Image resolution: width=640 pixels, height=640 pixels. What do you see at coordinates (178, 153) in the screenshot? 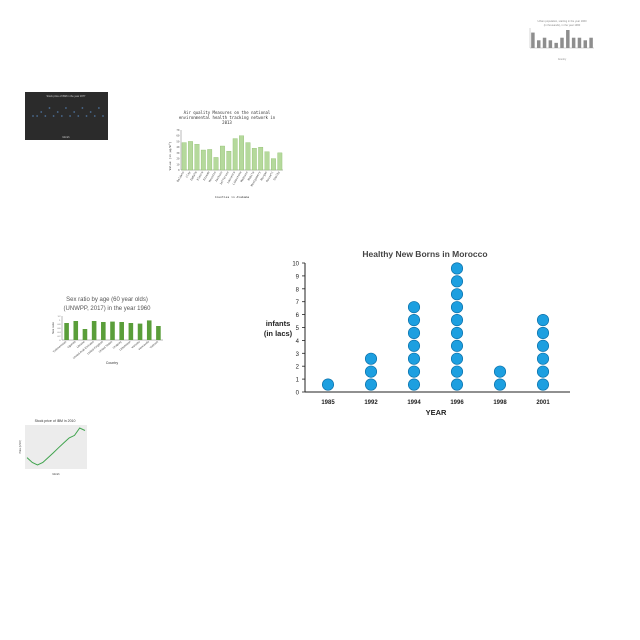
I see `air-y-tick-label: 30` at bounding box center [178, 153].